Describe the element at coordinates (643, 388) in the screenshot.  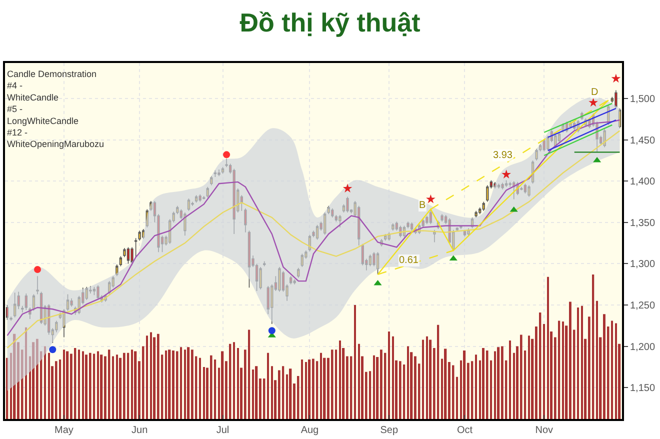
I see `y-tick-label: 1,150` at that location.